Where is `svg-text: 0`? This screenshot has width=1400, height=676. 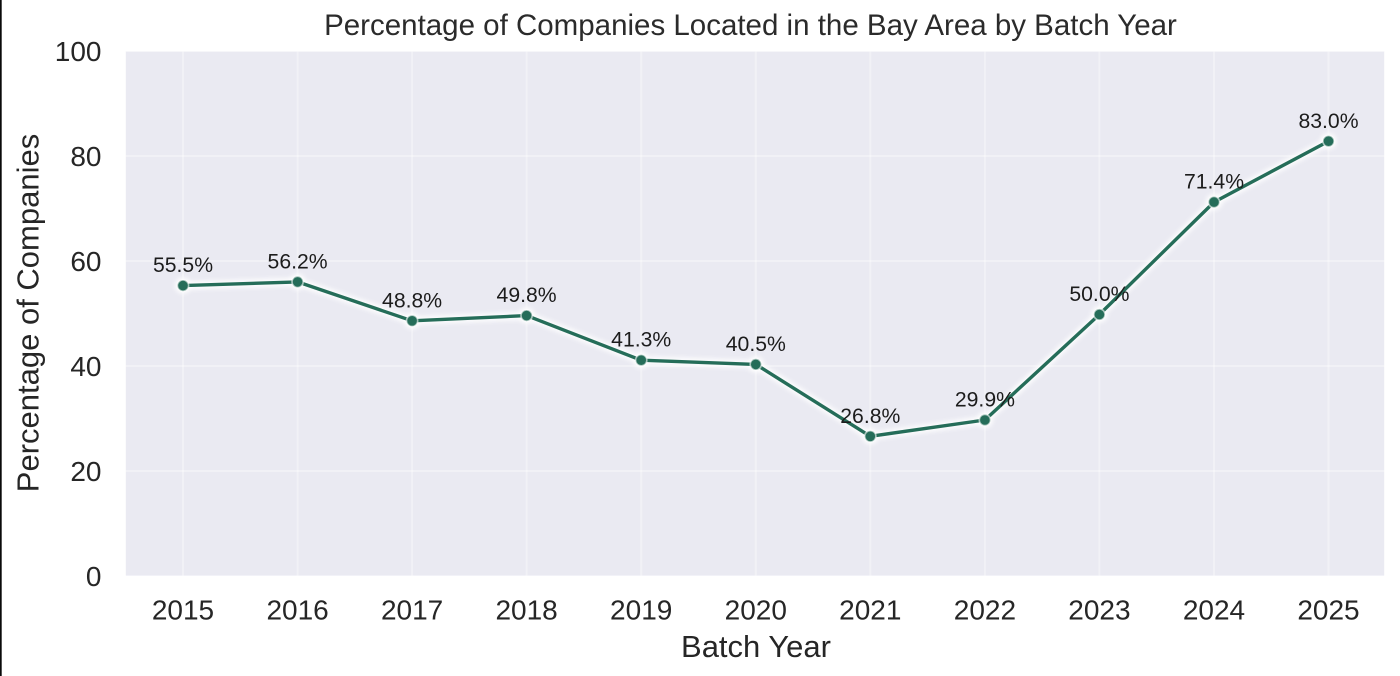 svg-text: 0 is located at coordinates (94, 576).